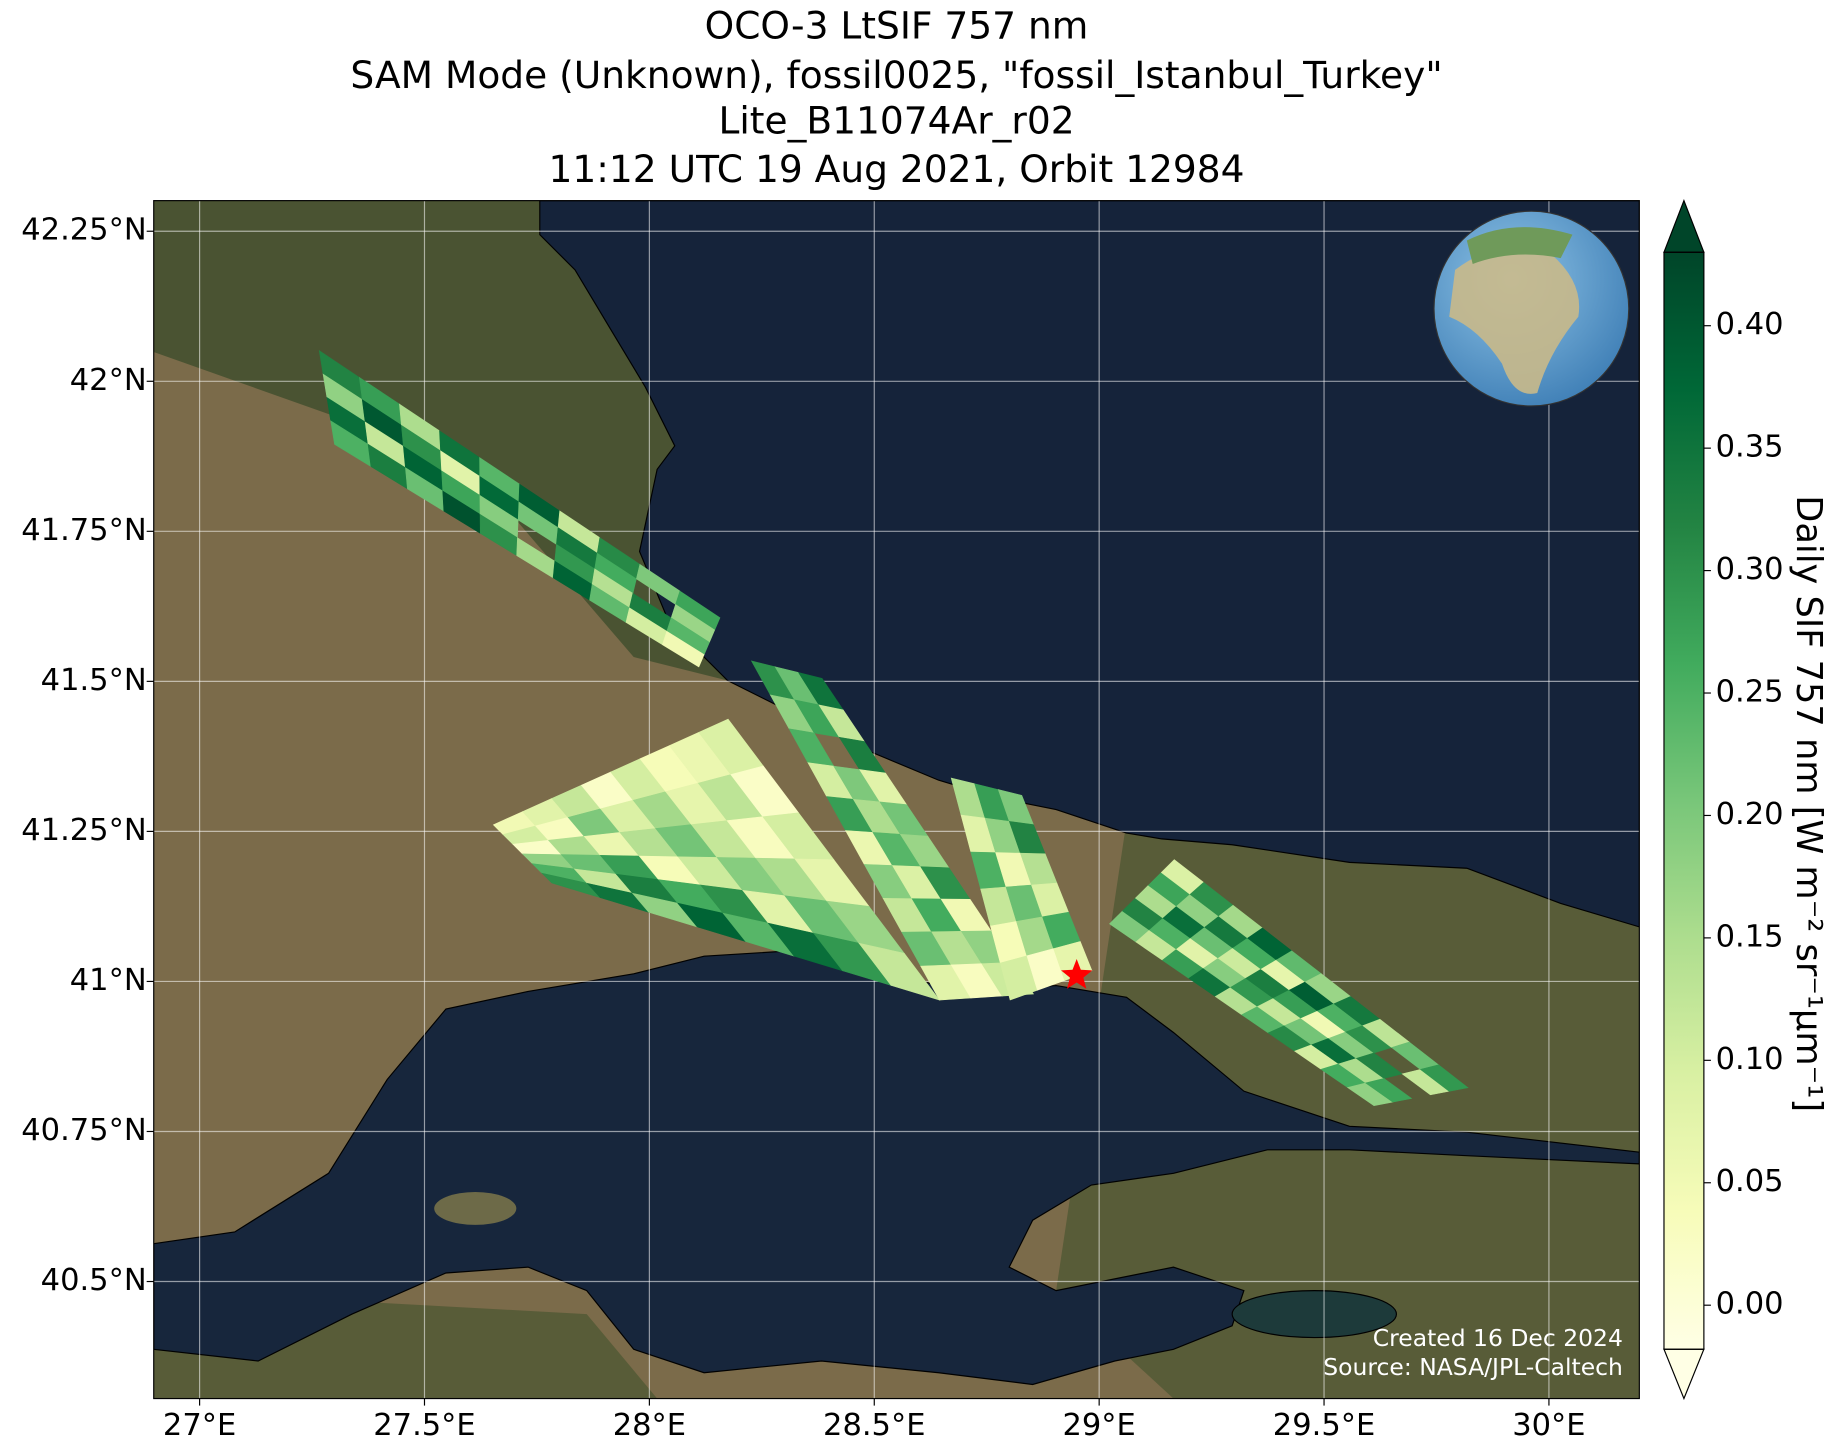 The width and height of the screenshot is (1840, 1449). Describe the element at coordinates (1498, 1338) in the screenshot. I see `annotation: Created 16 Dec 2024` at that location.